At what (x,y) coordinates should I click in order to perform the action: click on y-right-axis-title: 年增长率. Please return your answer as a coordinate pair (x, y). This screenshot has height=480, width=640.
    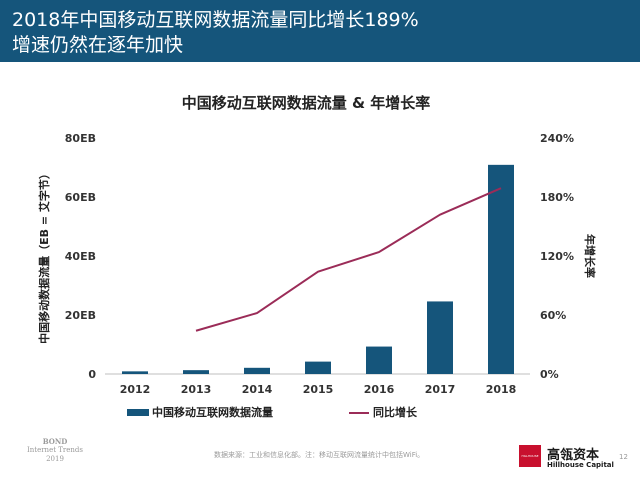
    Looking at the image, I should click on (590, 256).